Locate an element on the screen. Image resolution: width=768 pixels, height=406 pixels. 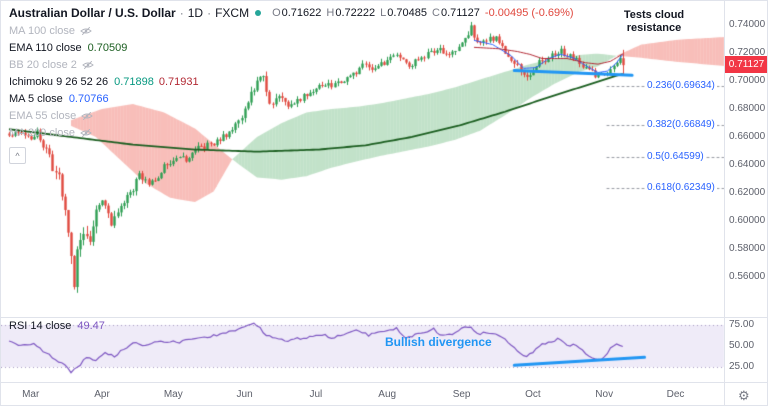
legend-row-bb20: BB 20 close 2 is located at coordinates (51, 65).